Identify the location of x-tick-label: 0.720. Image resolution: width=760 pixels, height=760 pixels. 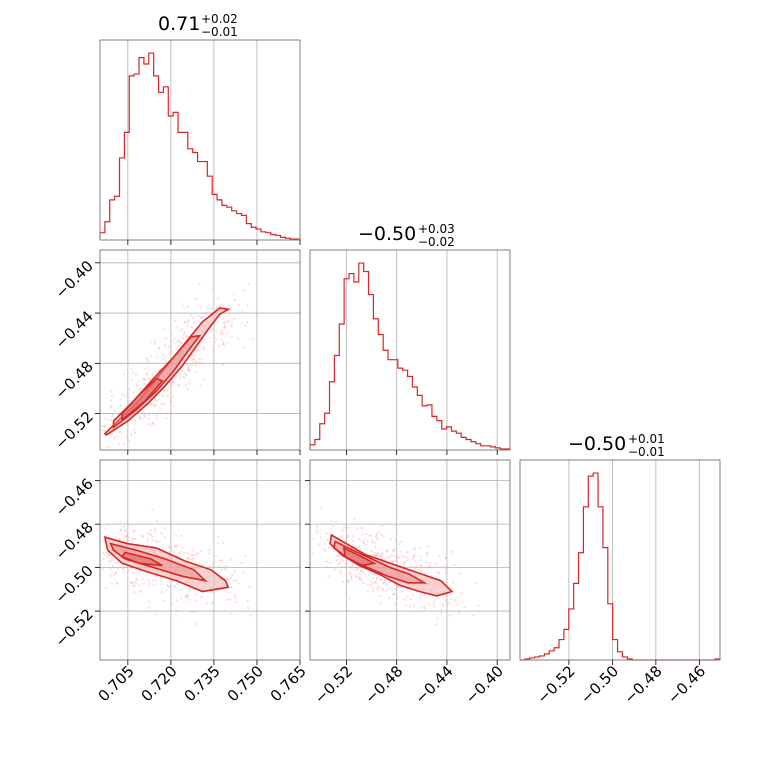
(159, 683).